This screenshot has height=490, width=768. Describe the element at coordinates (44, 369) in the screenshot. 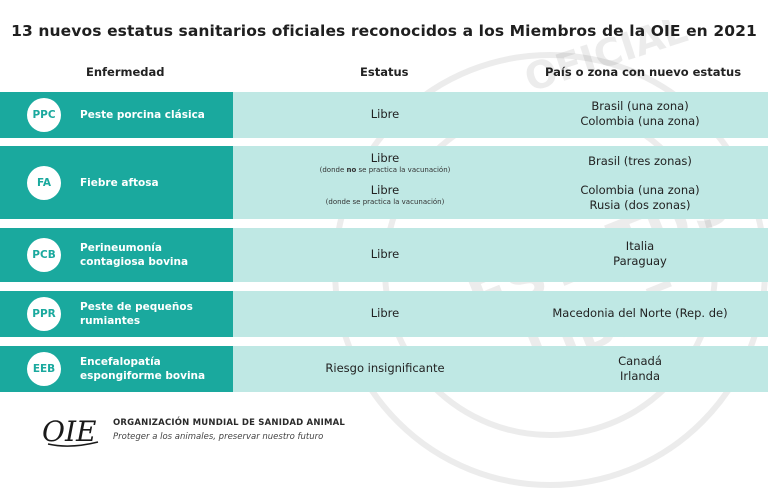

I see `disease-code-badge: EEB` at that location.